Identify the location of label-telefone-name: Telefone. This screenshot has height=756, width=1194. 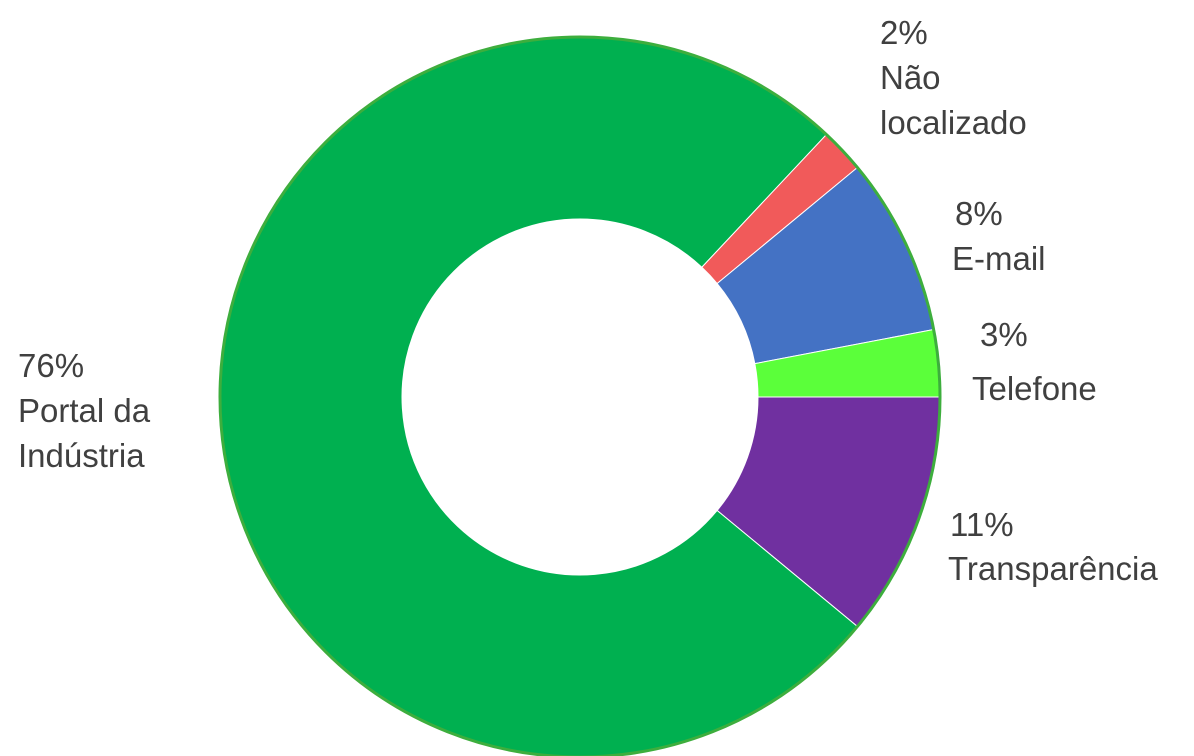
(1034, 388).